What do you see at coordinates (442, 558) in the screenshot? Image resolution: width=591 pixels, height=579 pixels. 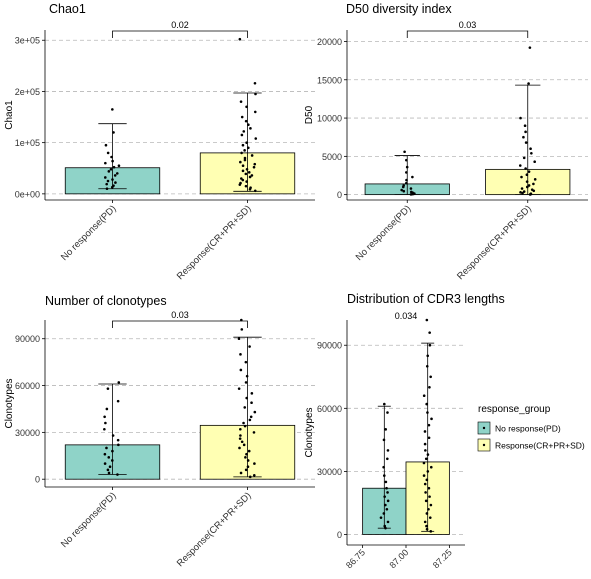 I see `x-tick-label: 87.25` at bounding box center [442, 558].